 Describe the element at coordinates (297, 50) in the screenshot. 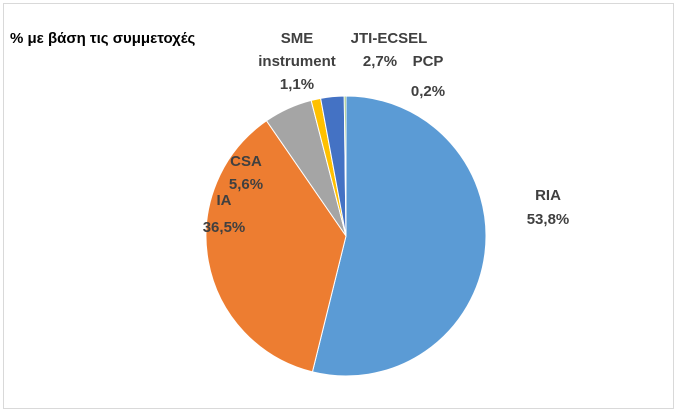

I see `slice-label: SME instrument` at that location.